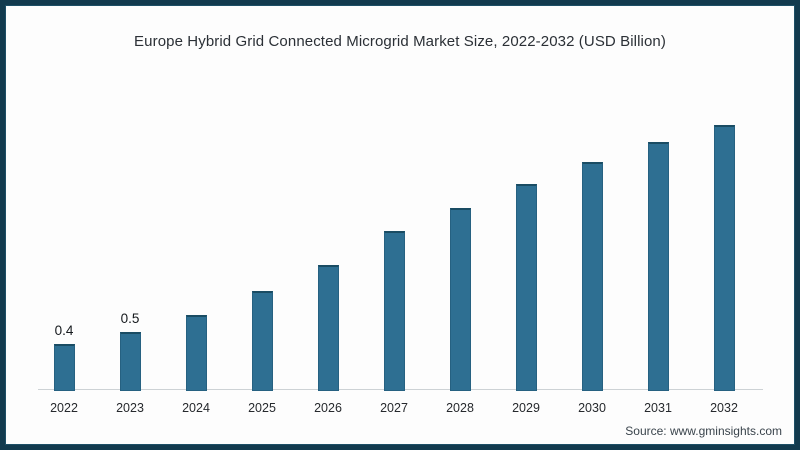 The image size is (800, 450). Describe the element at coordinates (526, 287) in the screenshot. I see `bar-2029` at that location.